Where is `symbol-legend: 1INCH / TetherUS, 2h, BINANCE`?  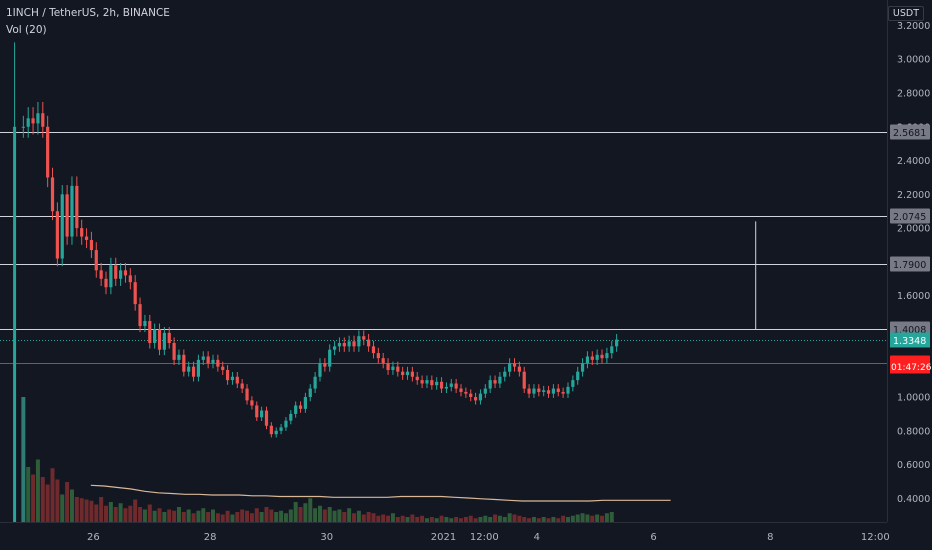
symbol-legend: 1INCH / TetherUS, 2h, BINANCE is located at coordinates (88, 13).